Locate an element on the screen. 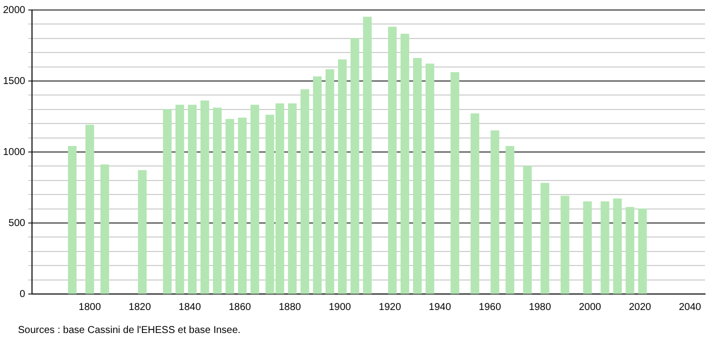 Image resolution: width=710 pixels, height=340 pixels. x-tick-label: 2000 is located at coordinates (590, 307).